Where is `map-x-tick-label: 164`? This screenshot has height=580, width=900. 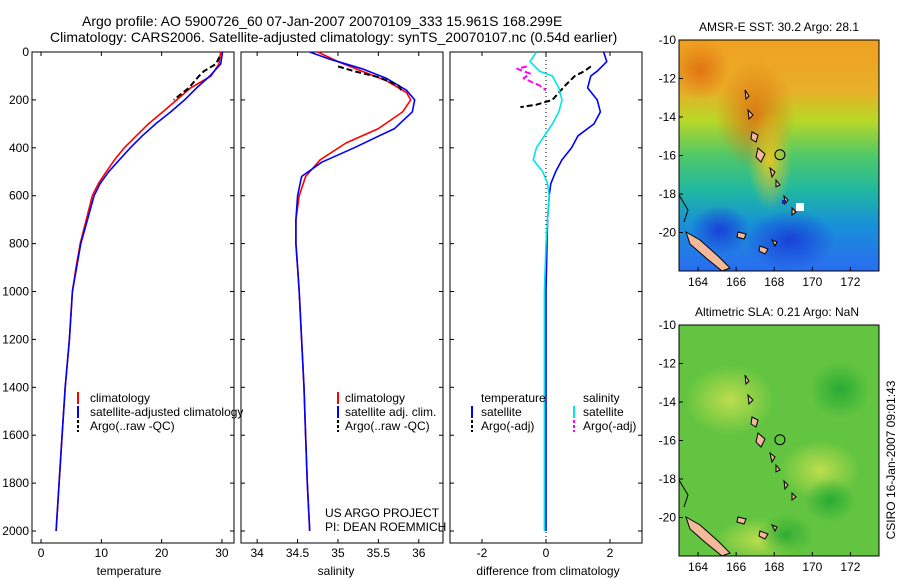 map-x-tick-label: 164 is located at coordinates (698, 567).